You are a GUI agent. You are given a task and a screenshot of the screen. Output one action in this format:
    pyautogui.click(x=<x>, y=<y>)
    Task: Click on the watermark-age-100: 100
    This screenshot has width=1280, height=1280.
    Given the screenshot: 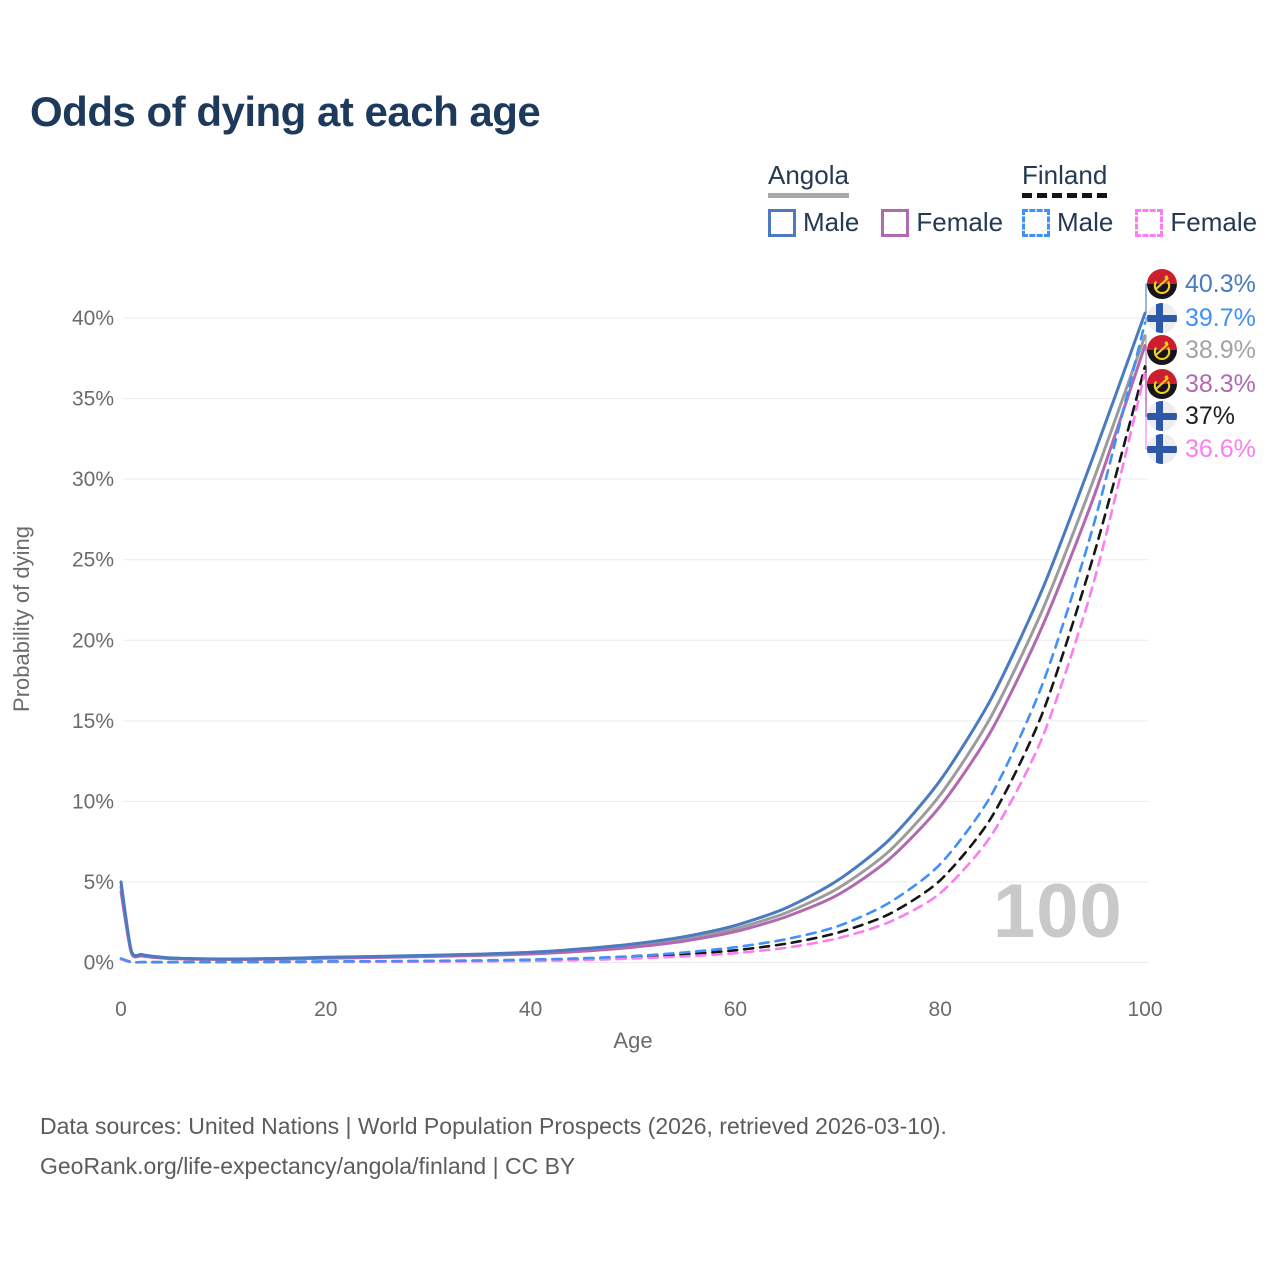 What is the action you would take?
    pyautogui.click(x=1058, y=911)
    